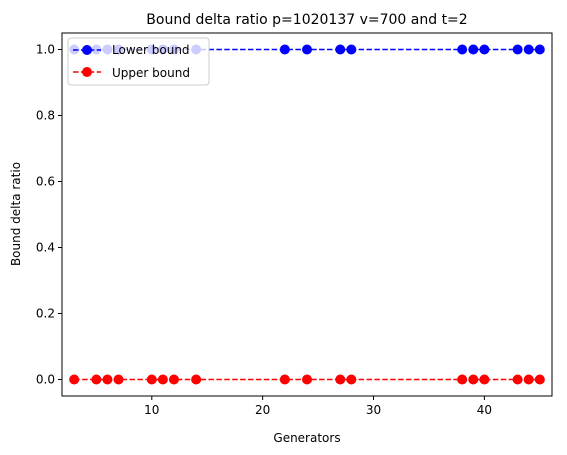 This screenshot has height=455, width=567. Describe the element at coordinates (151, 410) in the screenshot. I see `x-tick-label: 10` at that location.